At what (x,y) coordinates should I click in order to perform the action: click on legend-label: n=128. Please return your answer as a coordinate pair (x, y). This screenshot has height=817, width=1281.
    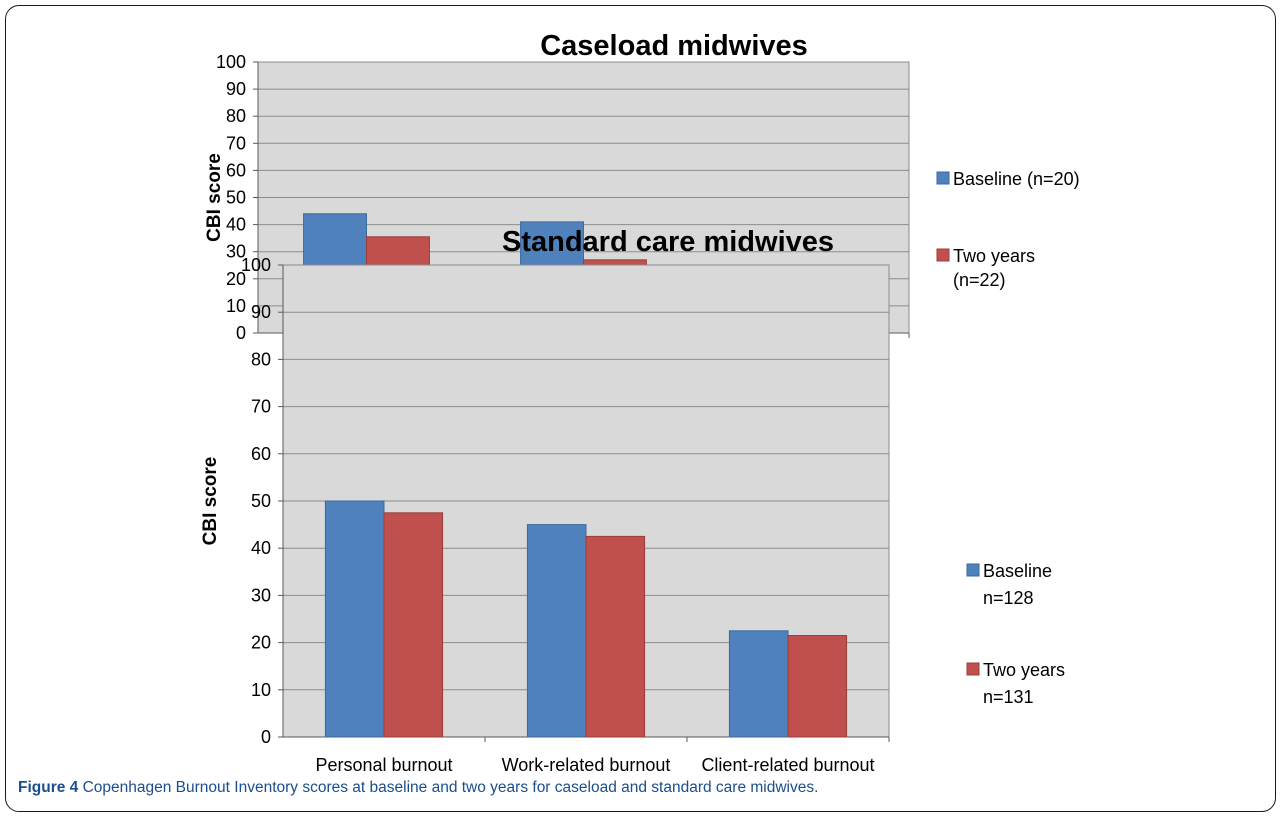
    Looking at the image, I should click on (1008, 598).